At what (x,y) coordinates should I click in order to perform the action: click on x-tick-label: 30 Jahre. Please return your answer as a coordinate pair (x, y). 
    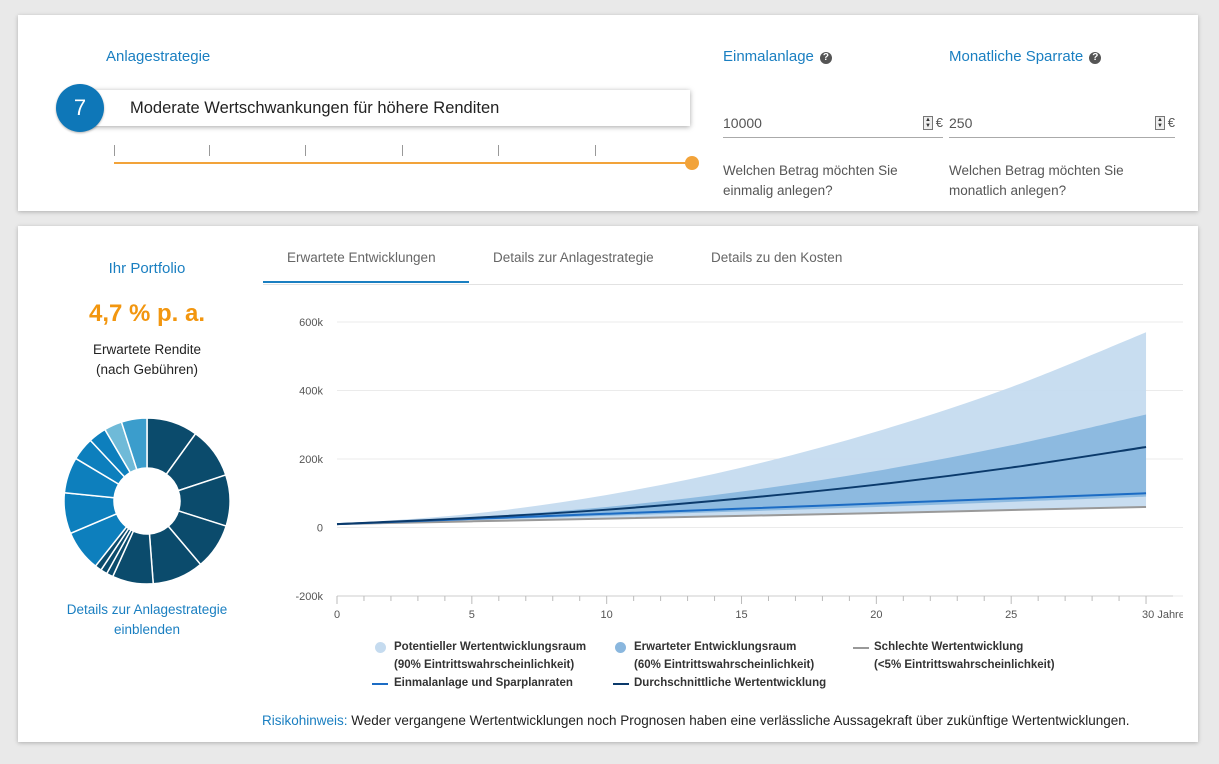
    Looking at the image, I should click on (1162, 615).